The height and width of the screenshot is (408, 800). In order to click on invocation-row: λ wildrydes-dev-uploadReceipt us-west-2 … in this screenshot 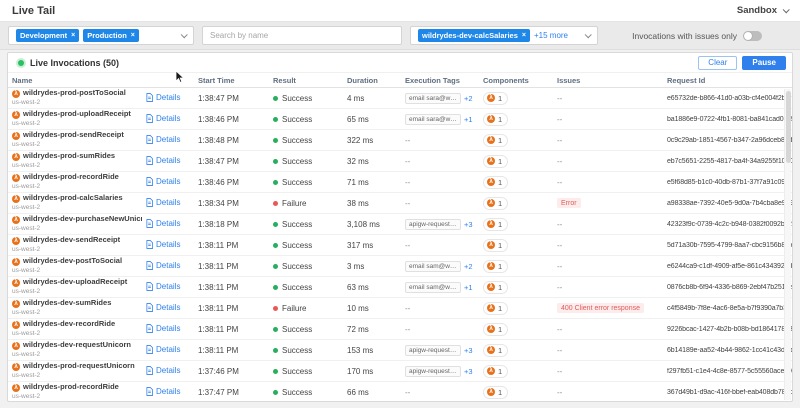, I will do `click(400, 287)`.